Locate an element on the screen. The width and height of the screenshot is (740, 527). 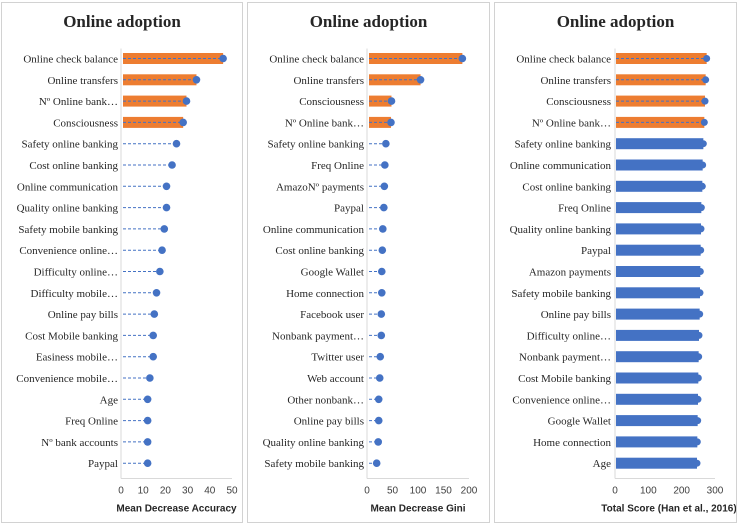
x-tick-label: 150 is located at coordinates (443, 491).